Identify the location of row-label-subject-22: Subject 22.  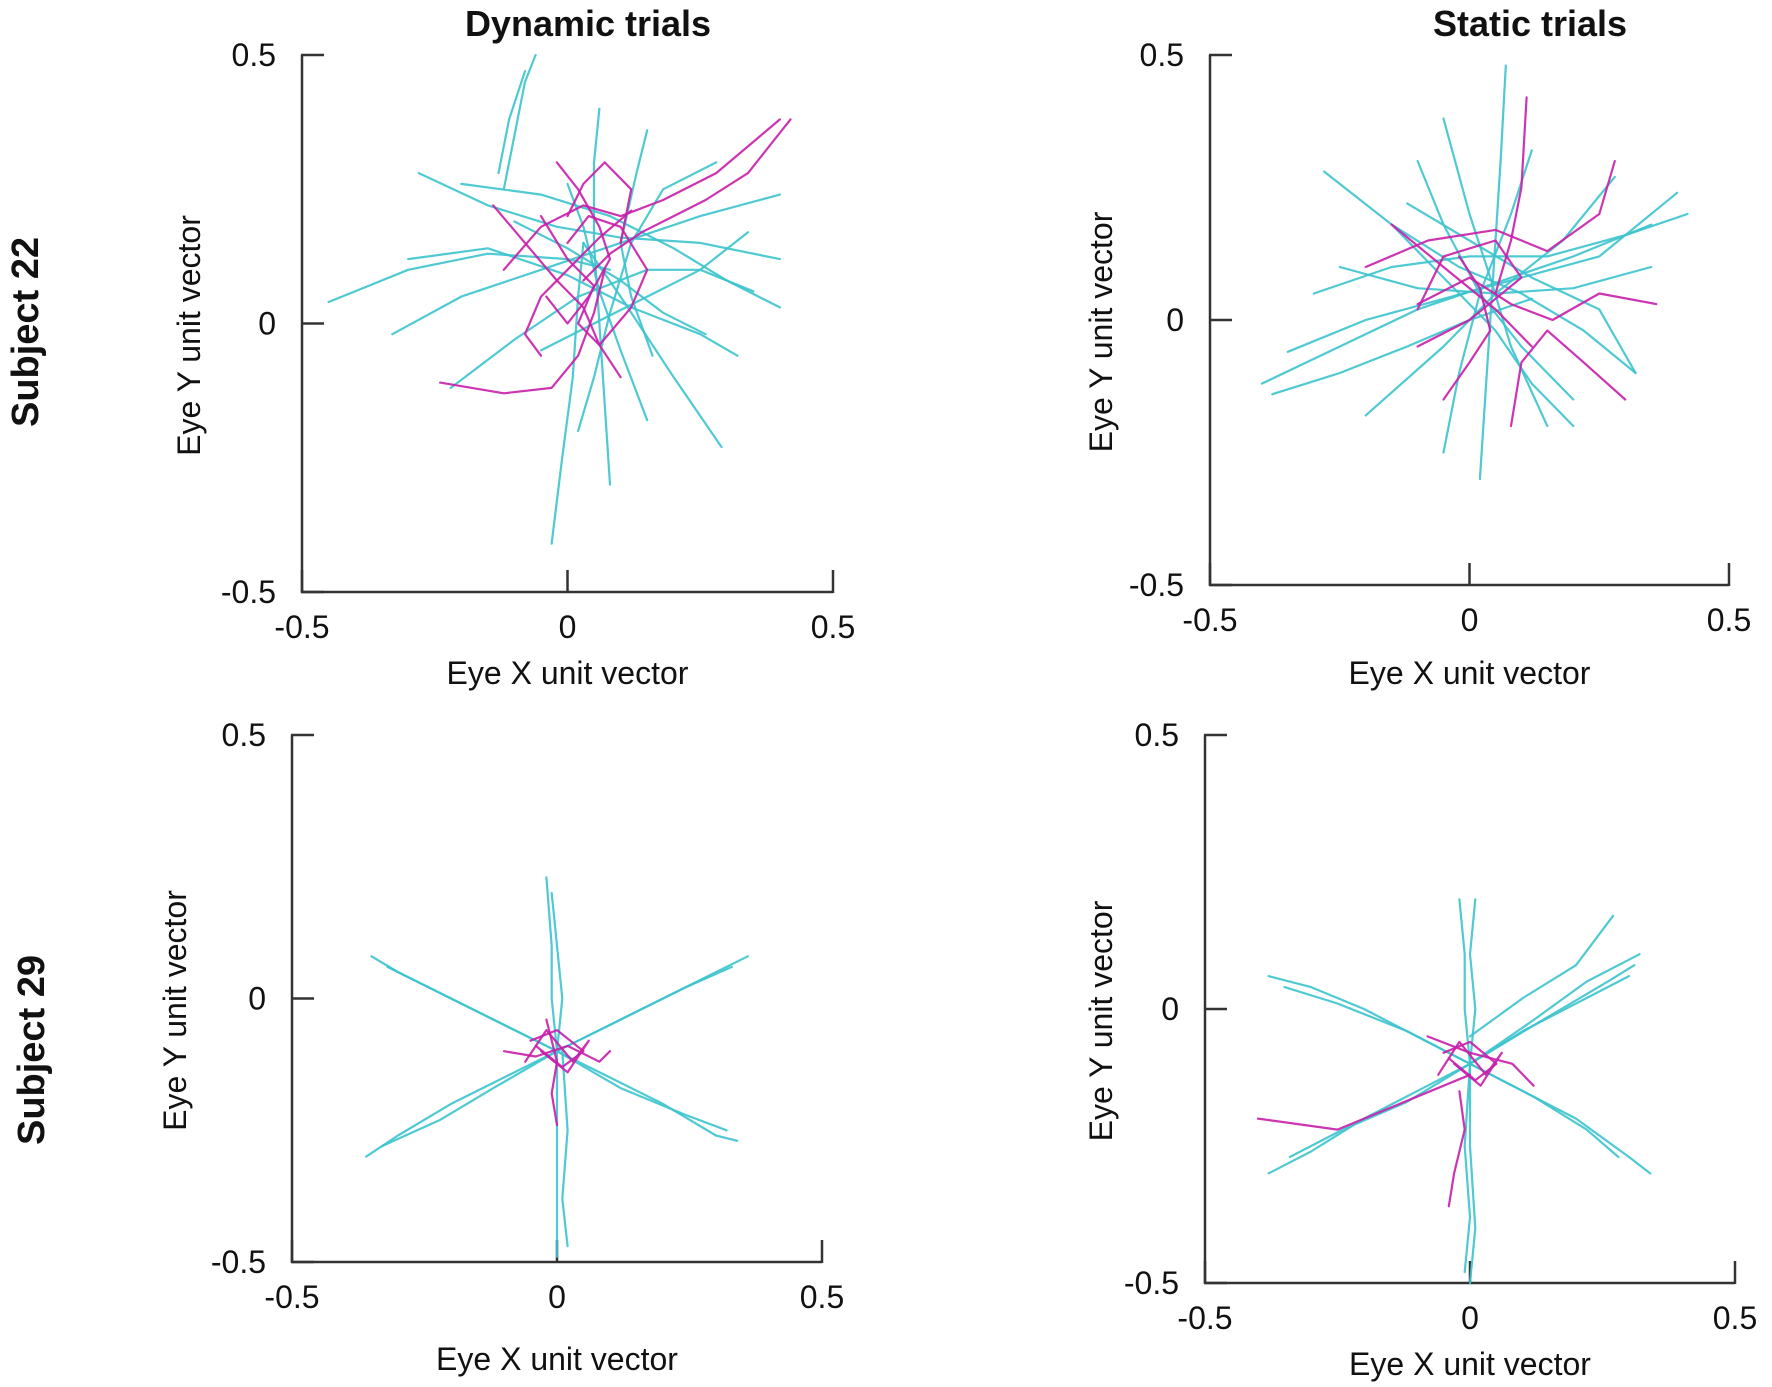
(26, 332).